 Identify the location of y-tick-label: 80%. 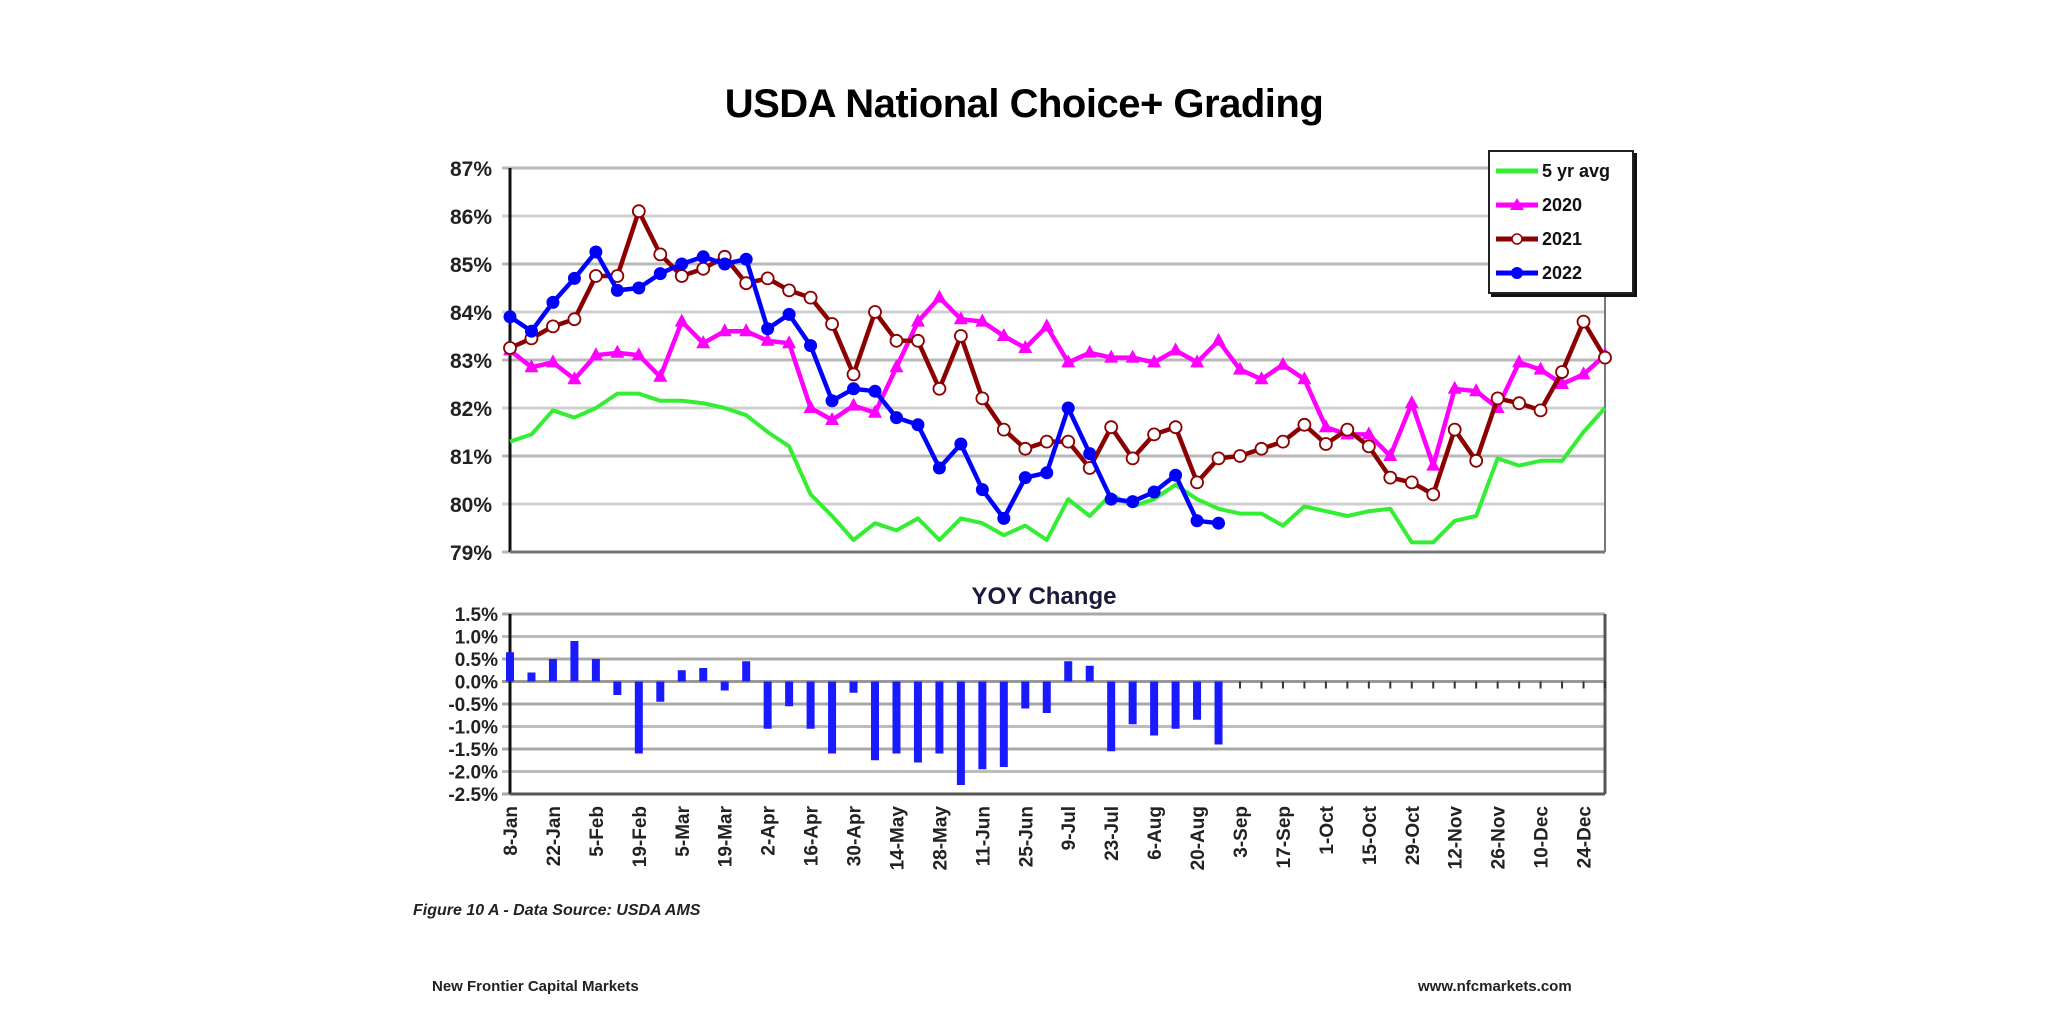
(471, 505).